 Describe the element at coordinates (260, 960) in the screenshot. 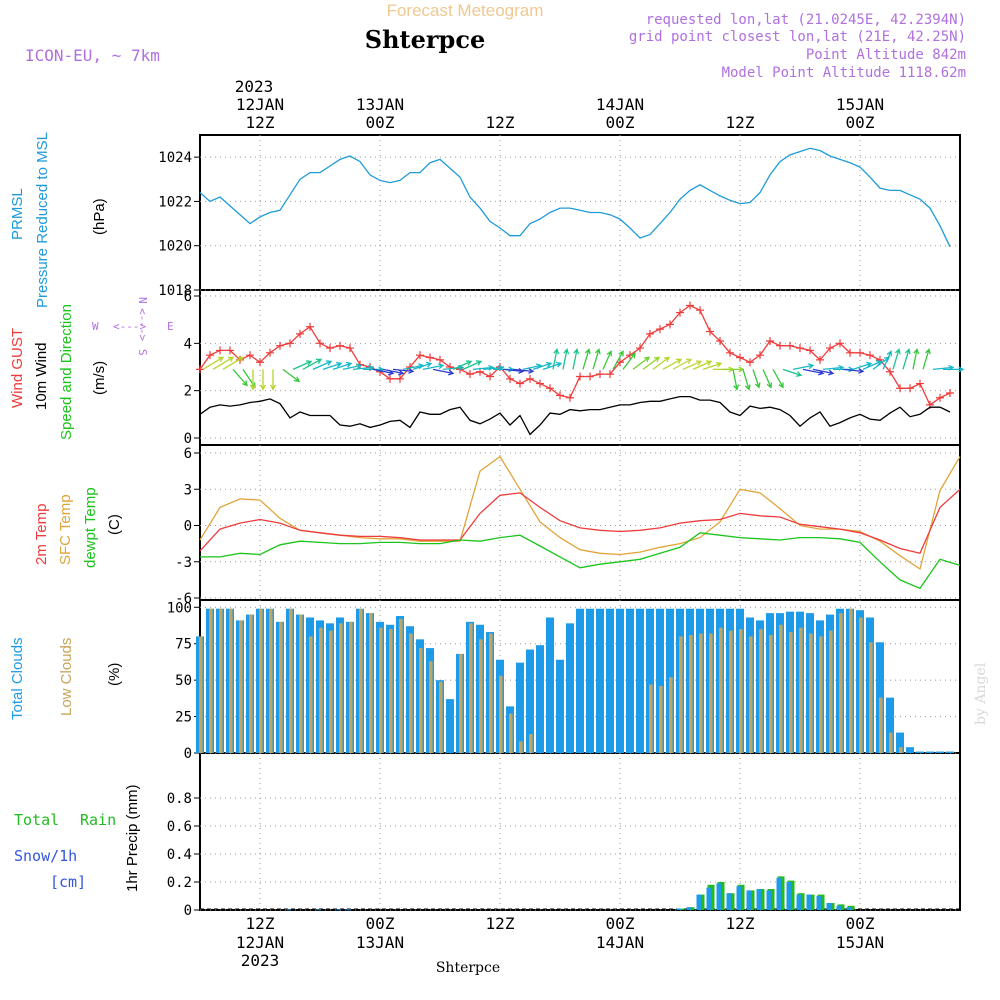

I see `bottom-year-label: 2023` at that location.